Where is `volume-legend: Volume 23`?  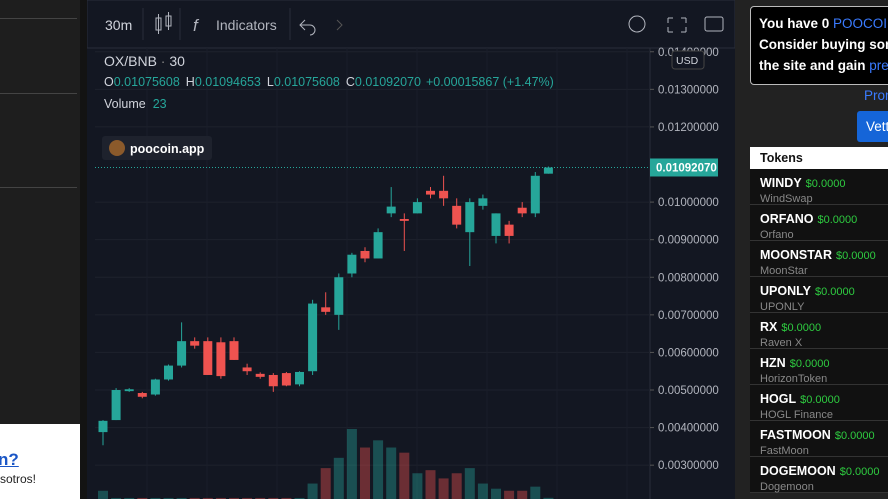
volume-legend: Volume 23 is located at coordinates (135, 104).